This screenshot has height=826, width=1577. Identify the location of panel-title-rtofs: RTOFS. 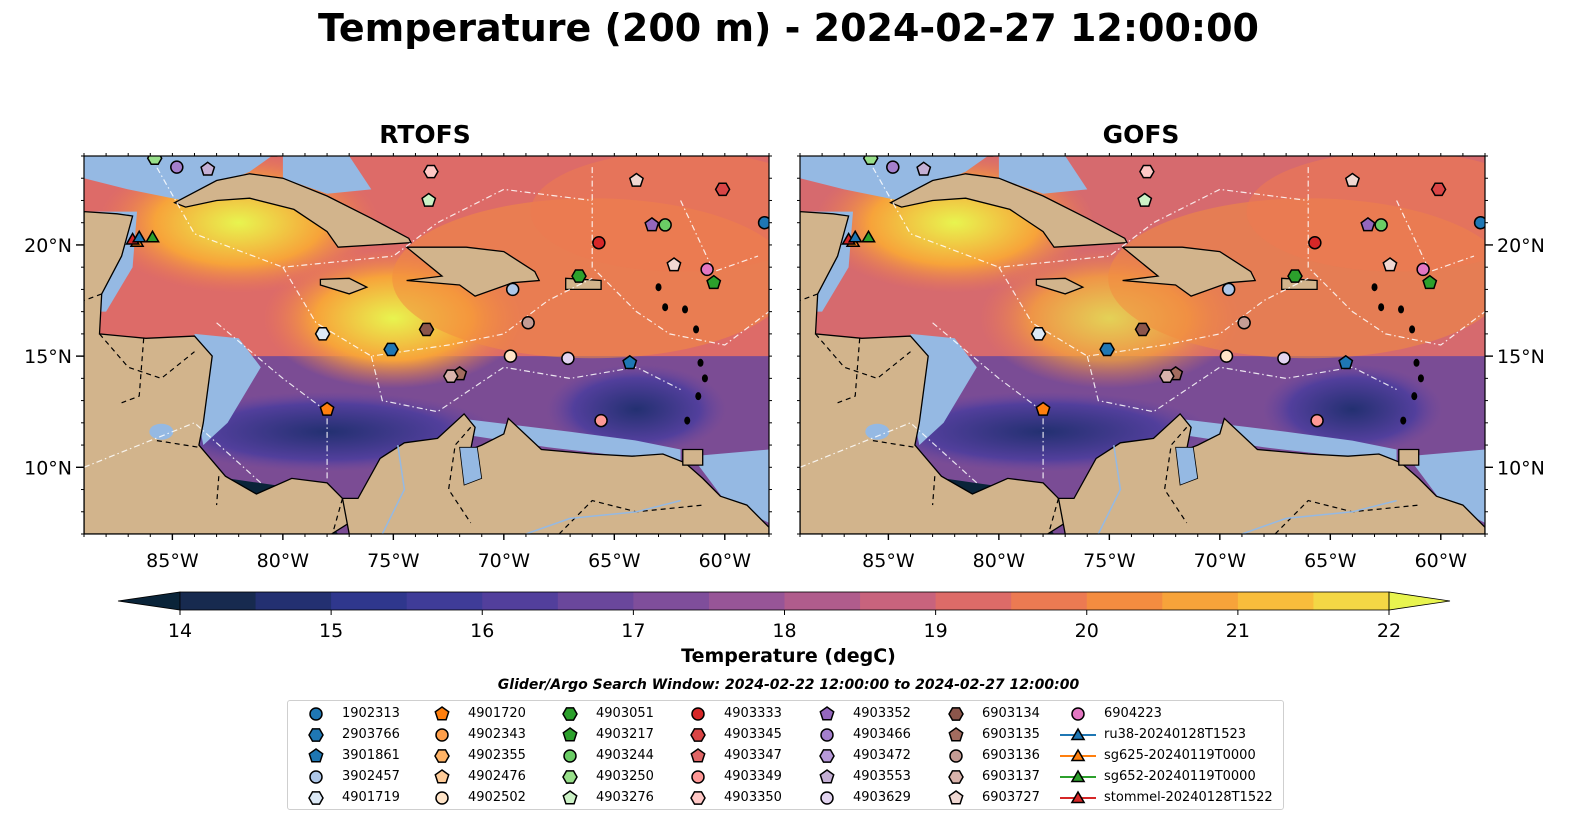
(425, 134).